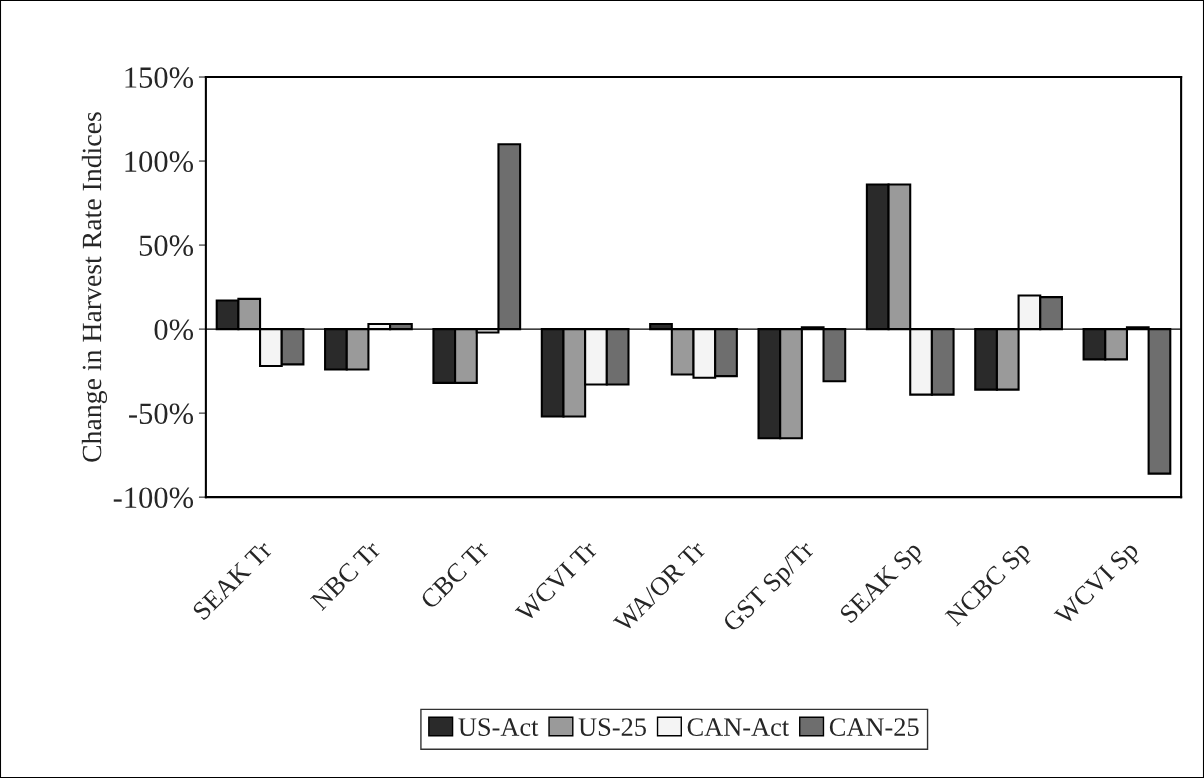 Image resolution: width=1204 pixels, height=778 pixels. Describe the element at coordinates (738, 727) in the screenshot. I see `legend-label: CAN-Act` at that location.